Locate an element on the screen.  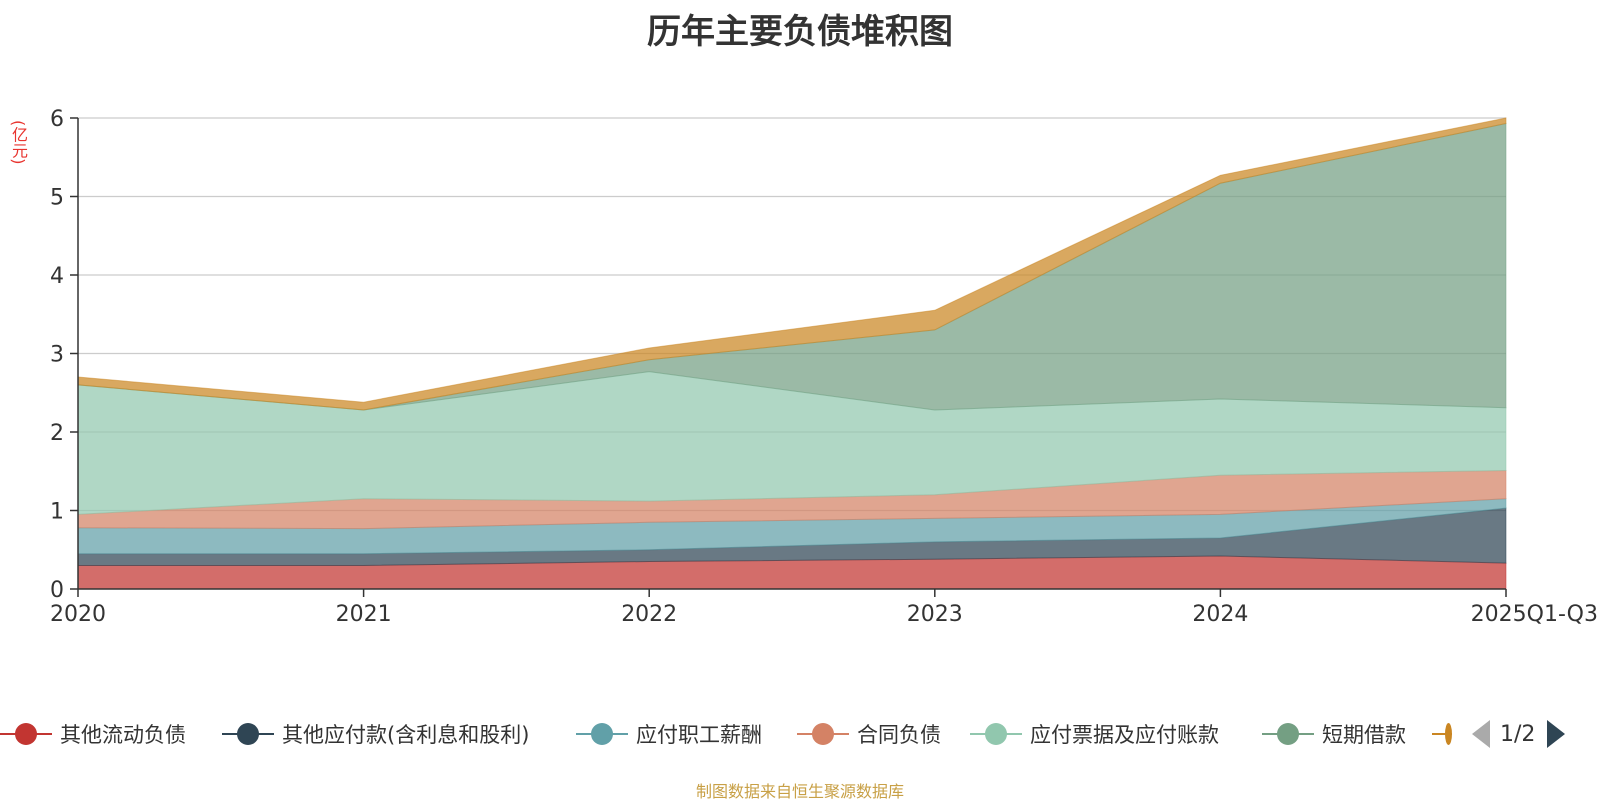
x-tick-label: 2025Q1-Q3 is located at coordinates (1534, 614).